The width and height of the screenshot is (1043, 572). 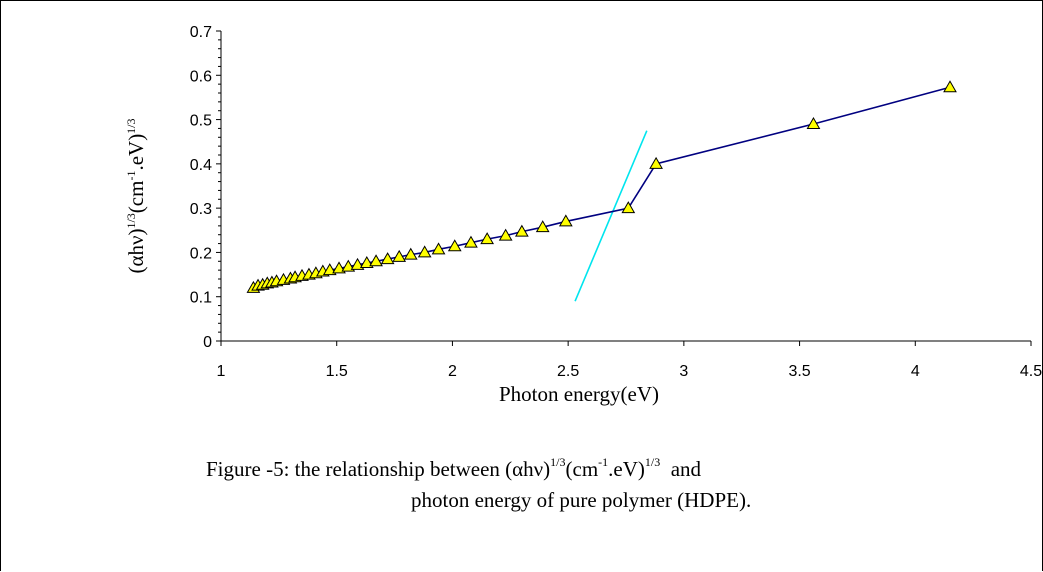 I want to click on figure-caption-line2: photon energy of pure polymer (HDPE)., so click(x=581, y=500).